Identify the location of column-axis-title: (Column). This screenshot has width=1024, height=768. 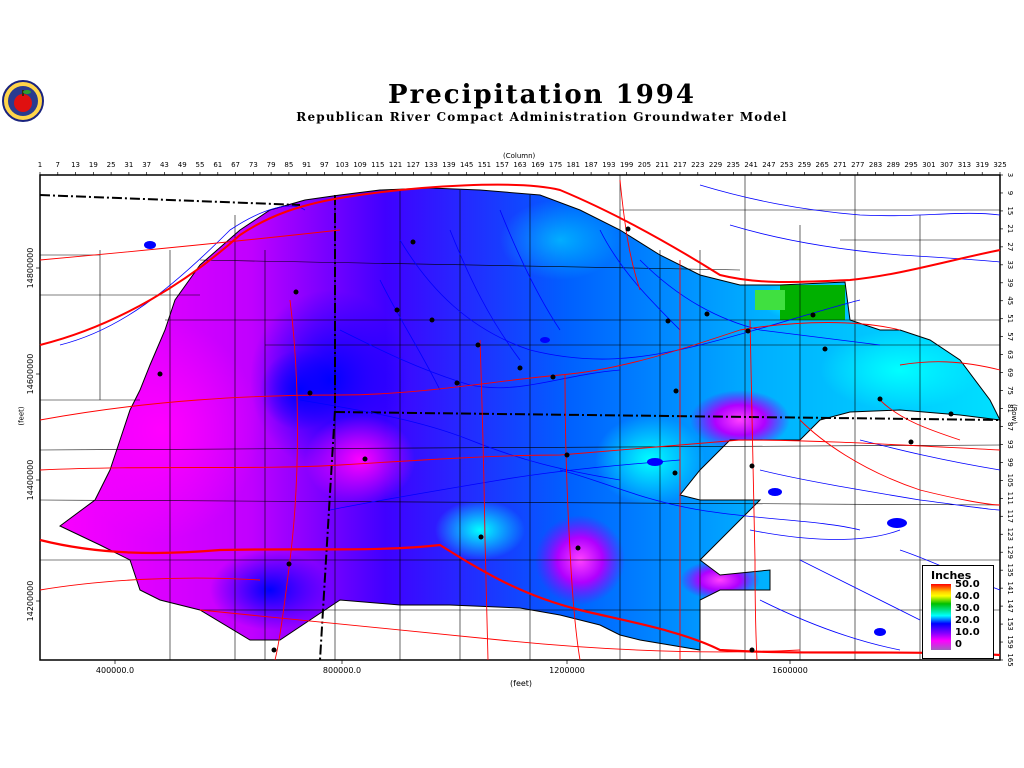
(519, 156).